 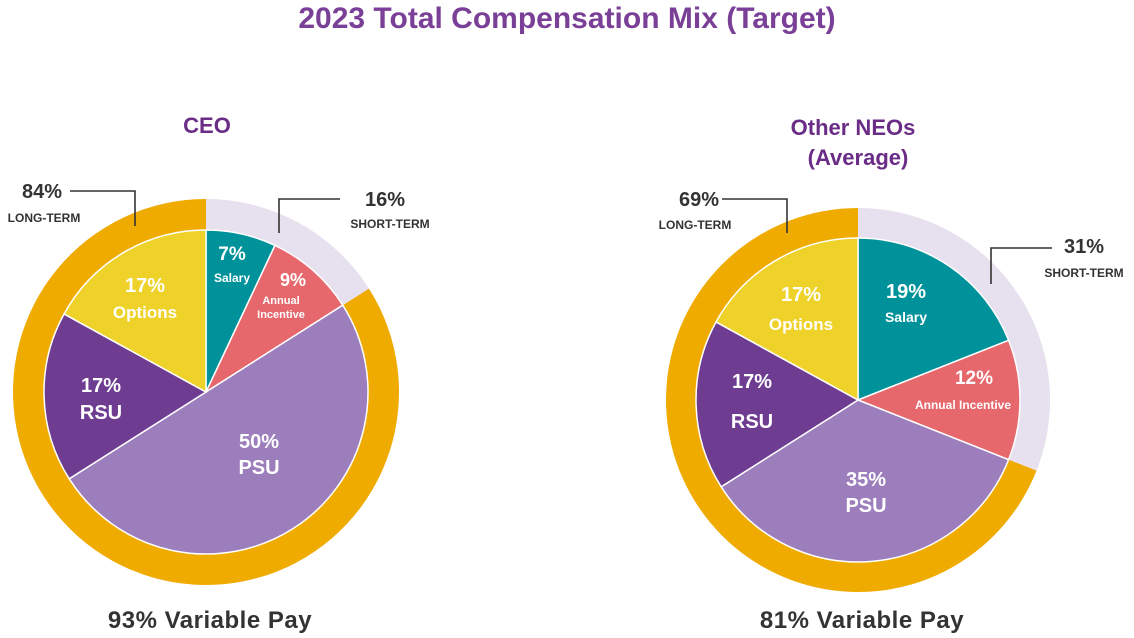 I want to click on neo-options-label: Options, so click(x=801, y=324).